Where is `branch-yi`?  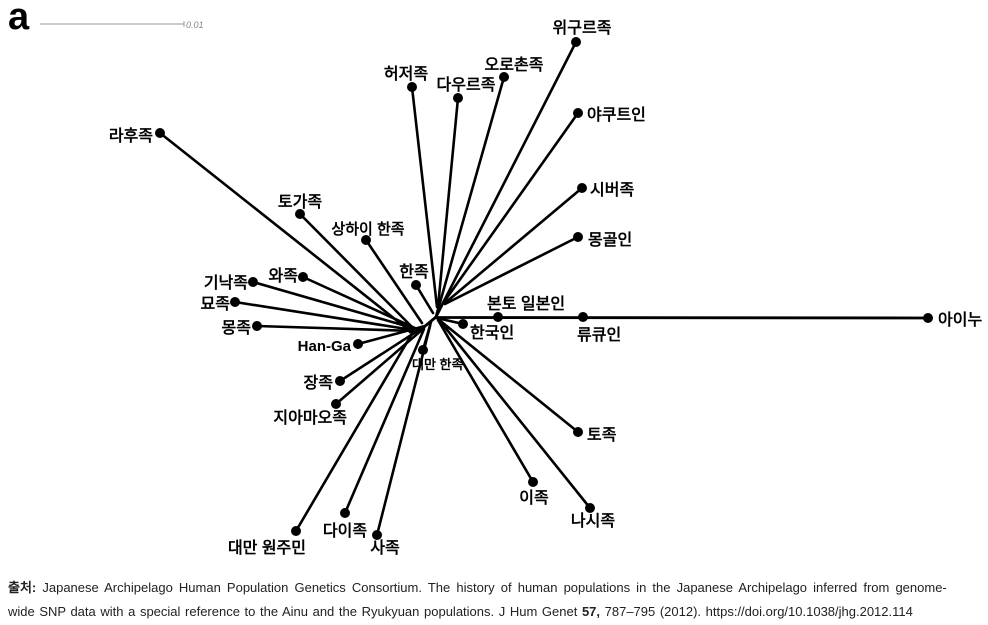 branch-yi is located at coordinates (485, 401).